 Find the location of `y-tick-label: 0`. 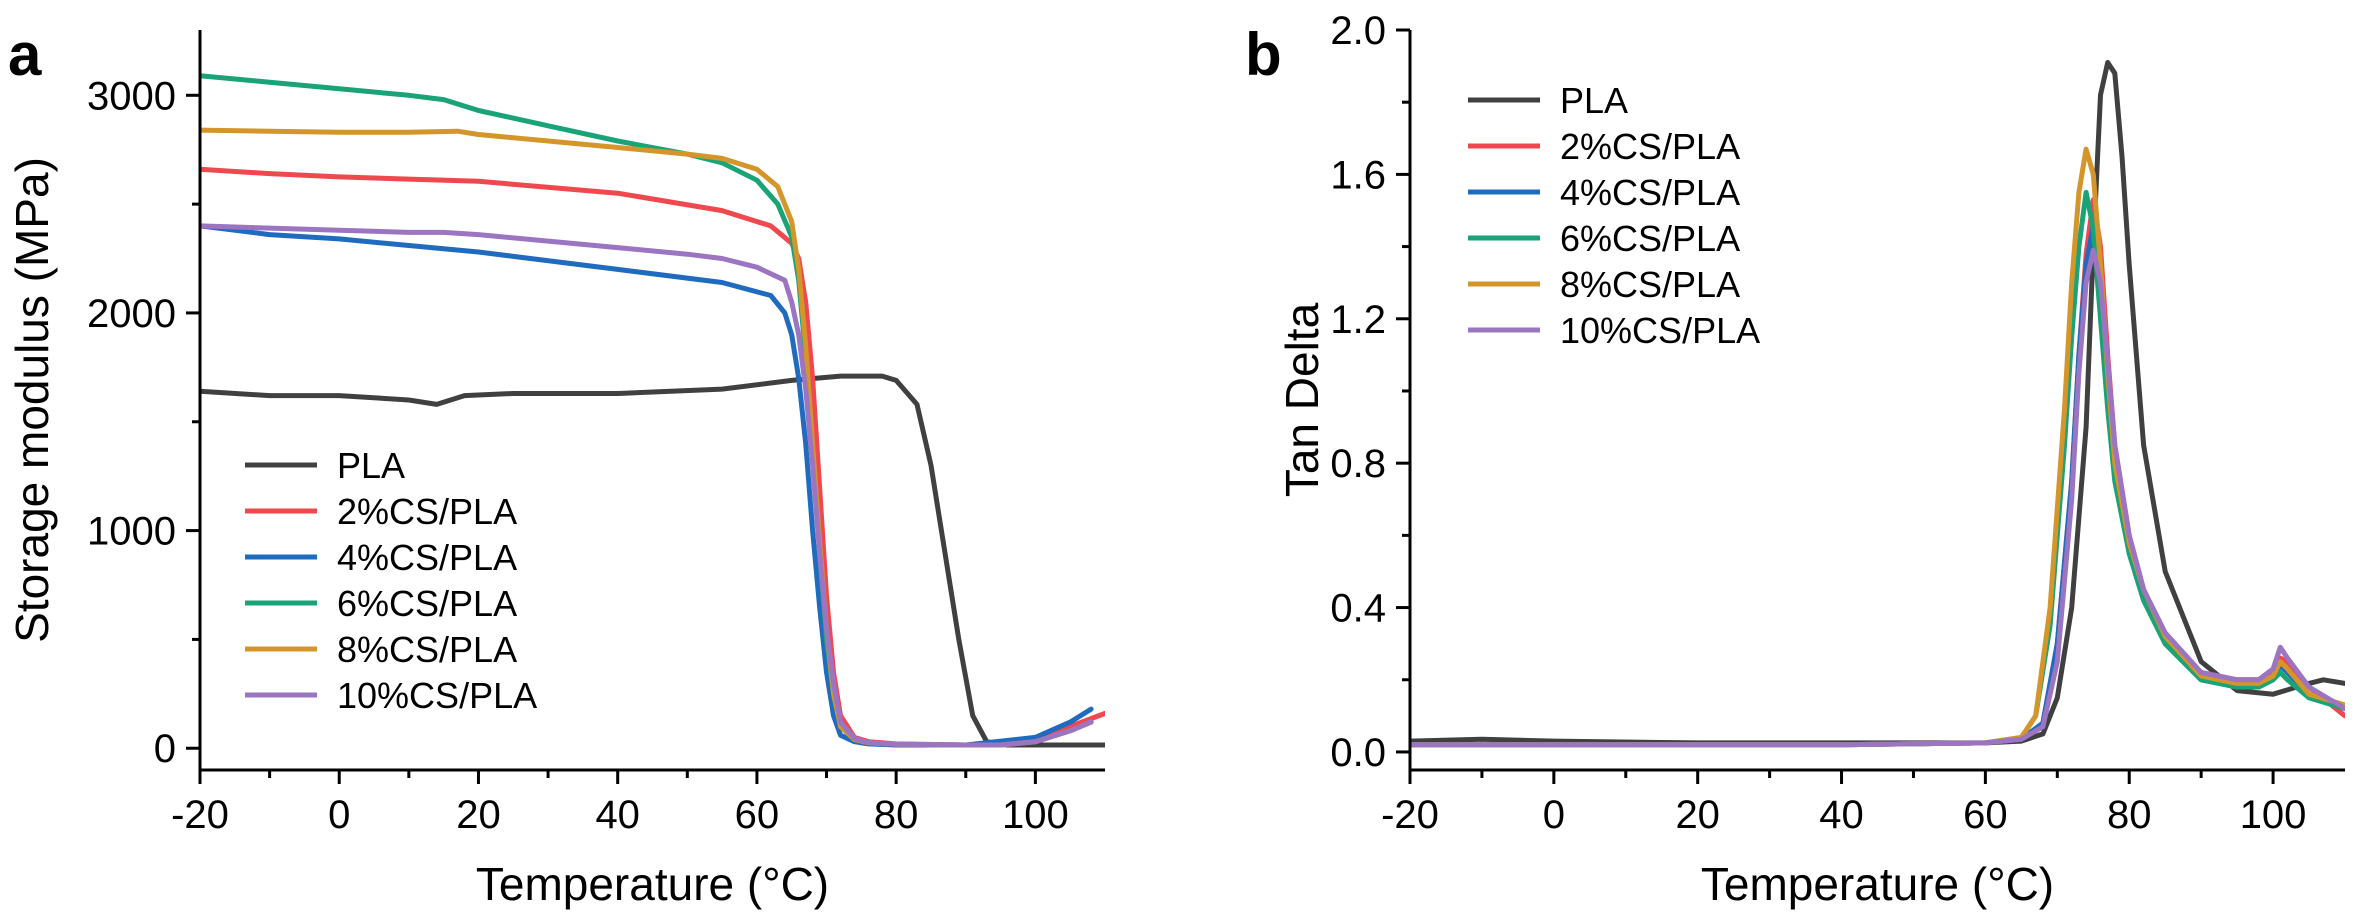

y-tick-label: 0 is located at coordinates (165, 749).